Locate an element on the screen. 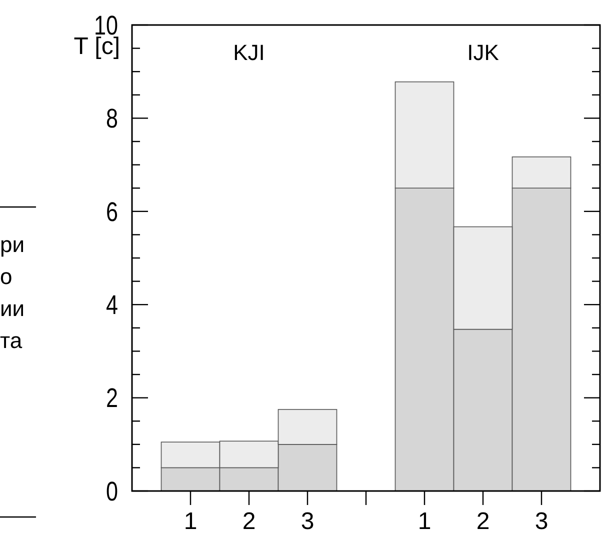  annotation: IJK is located at coordinates (483, 52).